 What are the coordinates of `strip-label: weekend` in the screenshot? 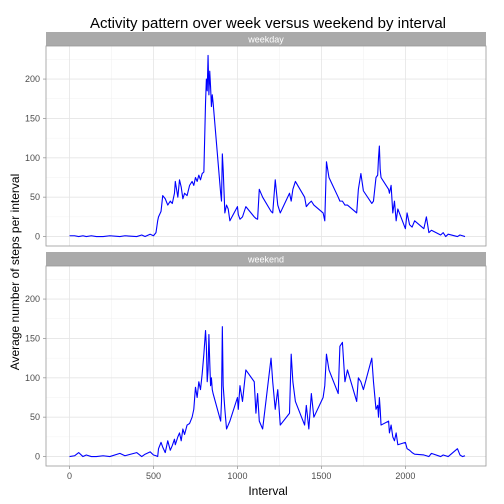 It's located at (265, 260).